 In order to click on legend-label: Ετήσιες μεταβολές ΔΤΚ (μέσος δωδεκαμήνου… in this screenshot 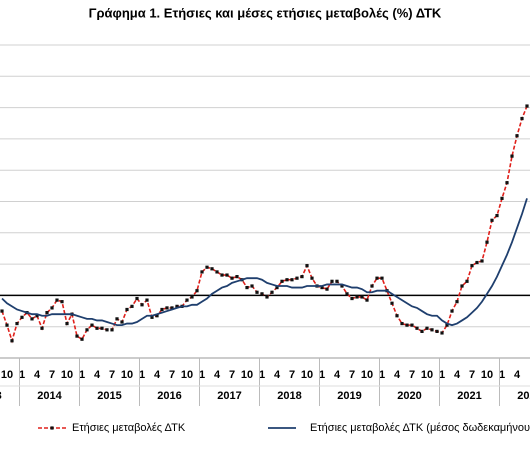, I will do `click(420, 428)`.